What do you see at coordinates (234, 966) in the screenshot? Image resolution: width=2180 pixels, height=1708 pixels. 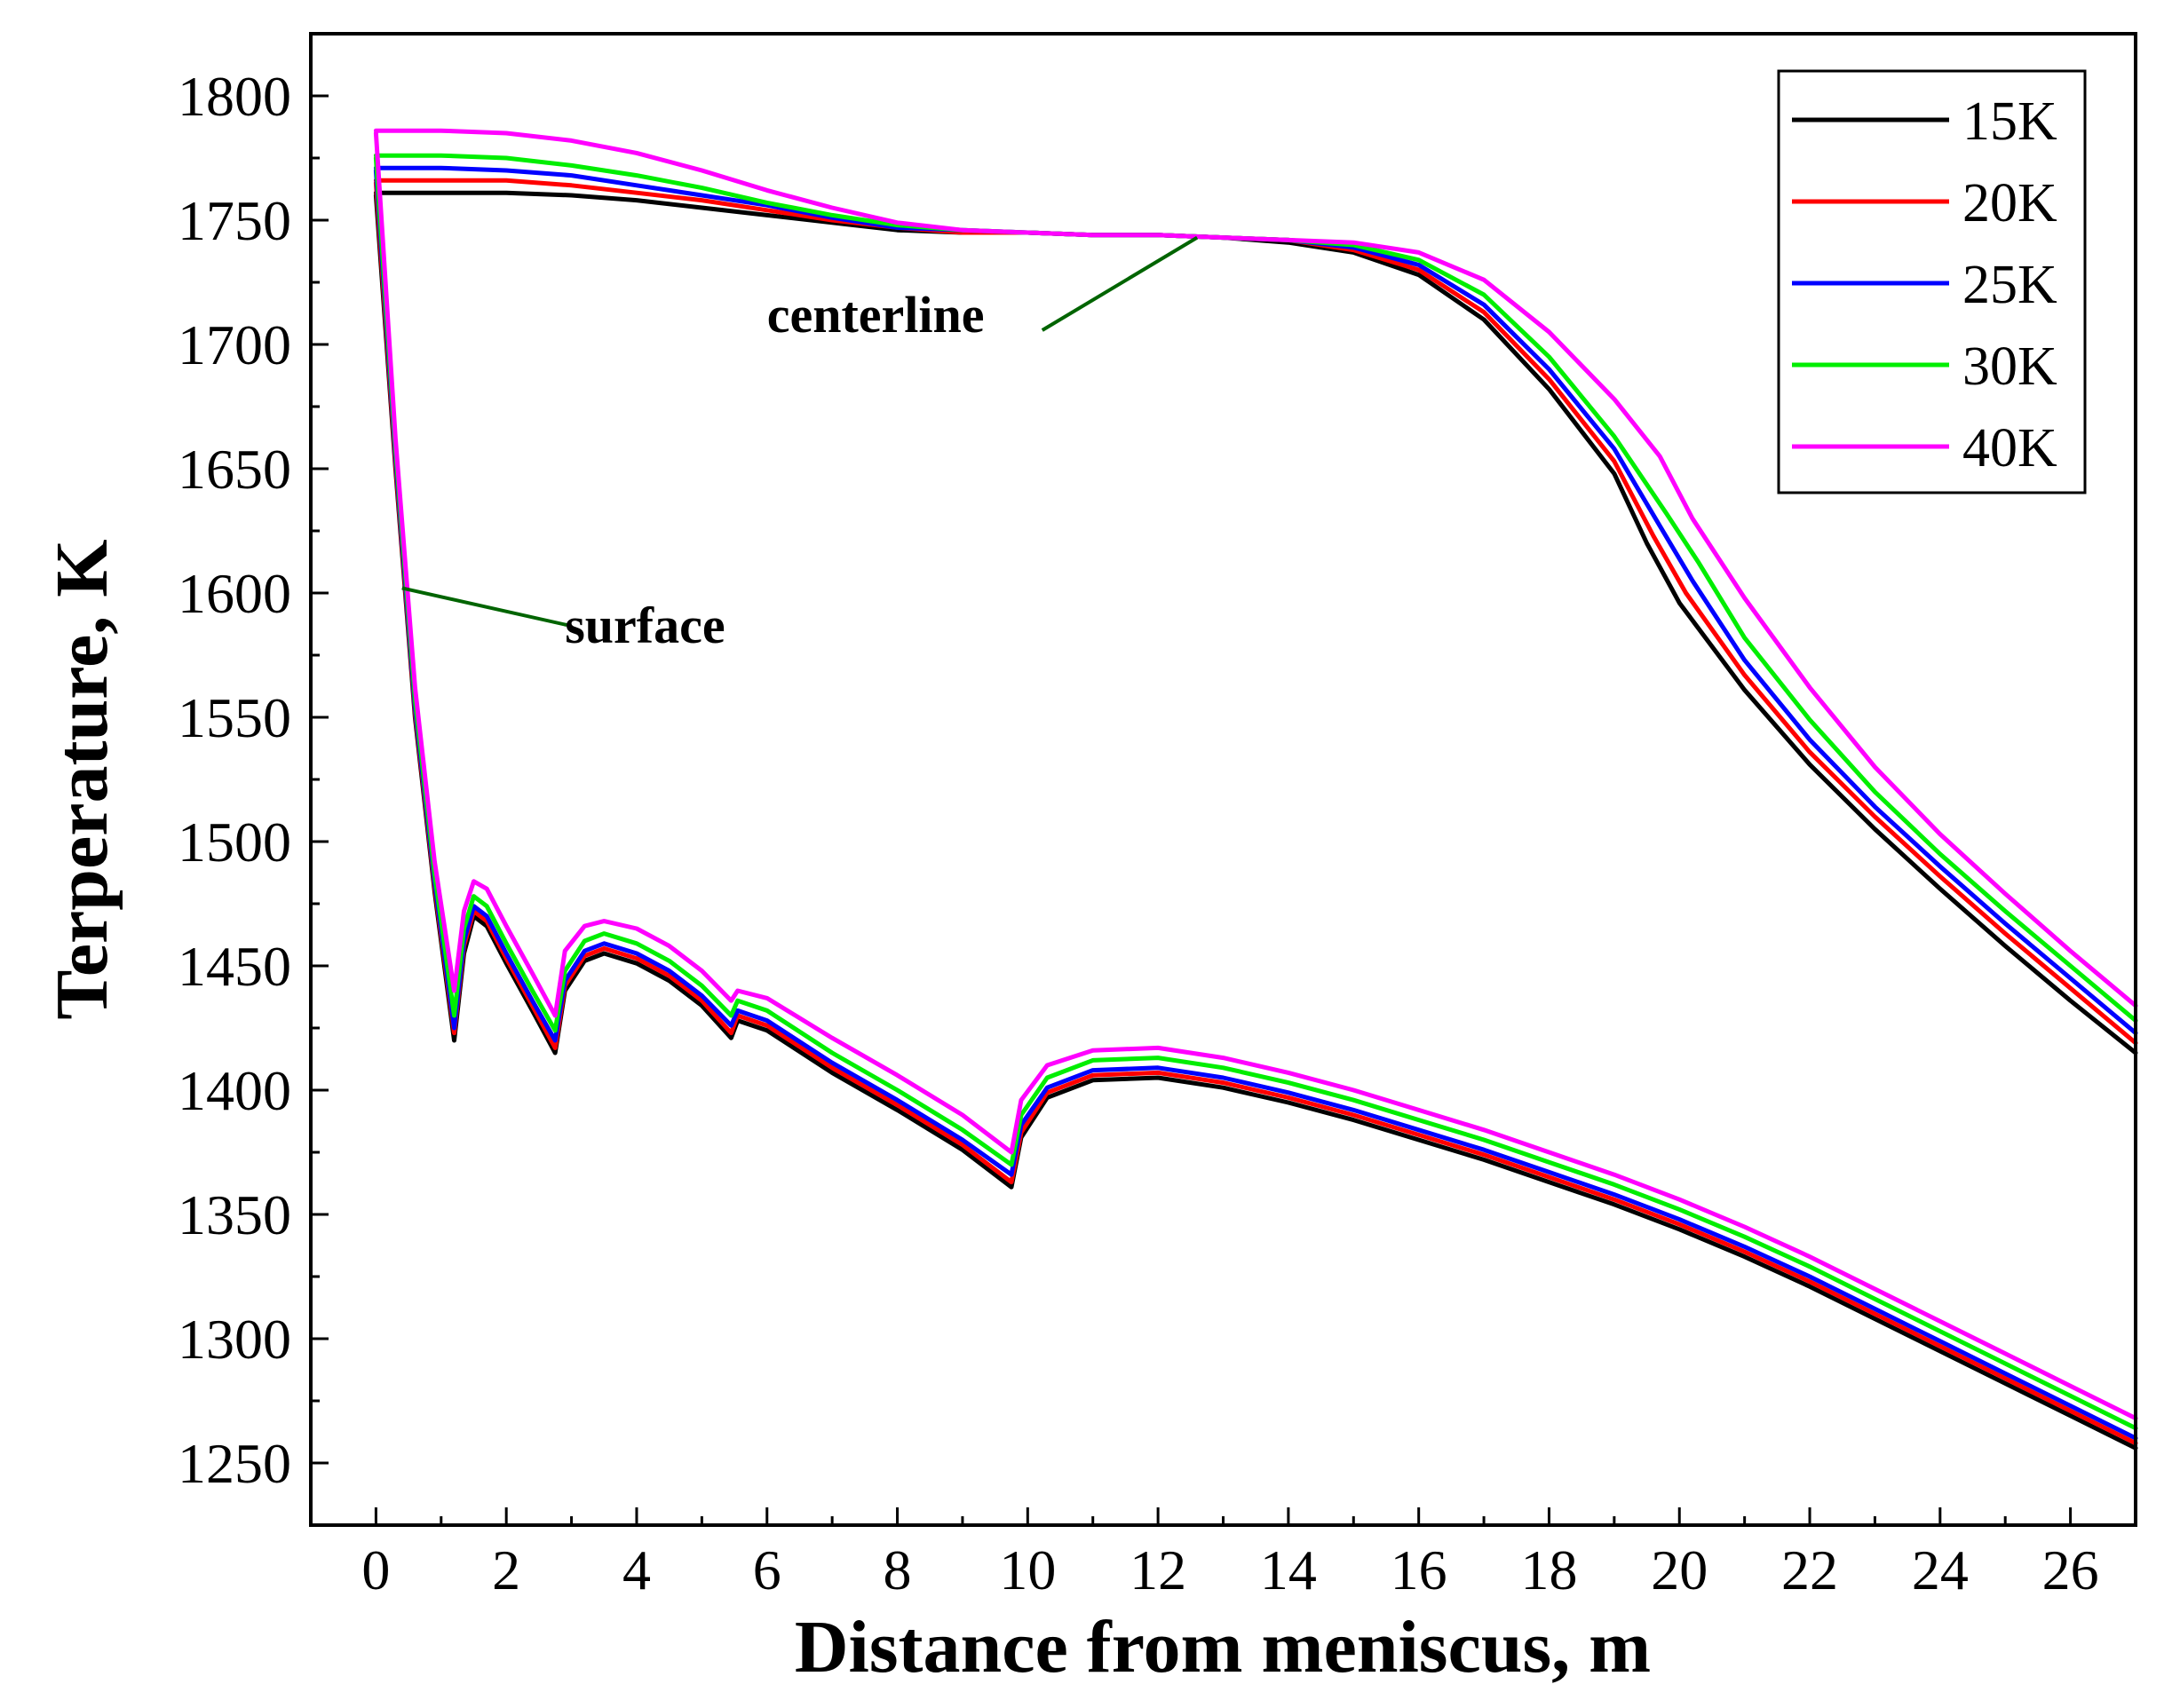 I see `y-tick-label: 1450` at bounding box center [234, 966].